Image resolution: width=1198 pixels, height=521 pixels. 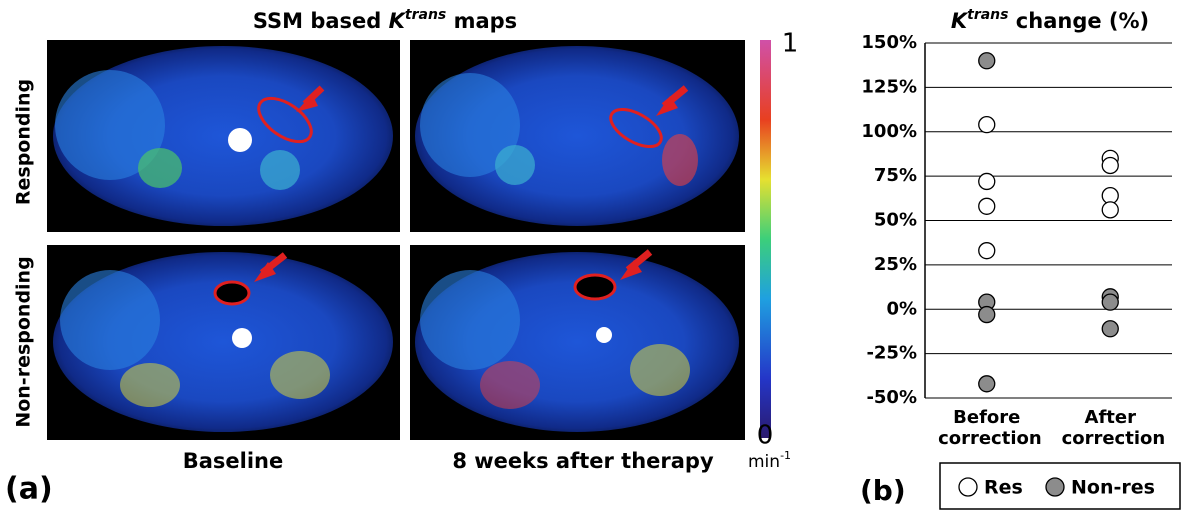 What do you see at coordinates (987, 428) in the screenshot?
I see `x-tick-label: Before correction` at bounding box center [987, 428].